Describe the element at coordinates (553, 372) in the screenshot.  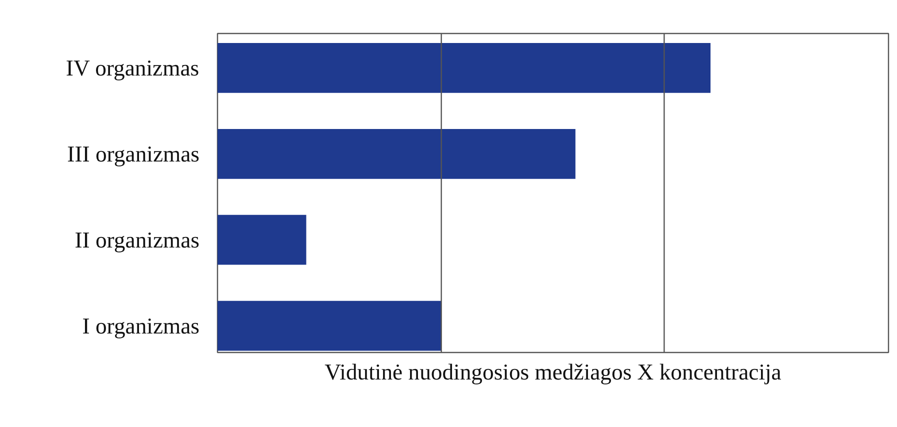
I see `x-axis-title: Vidutinė nuodingosios medžiagos X koncentracija` at that location.